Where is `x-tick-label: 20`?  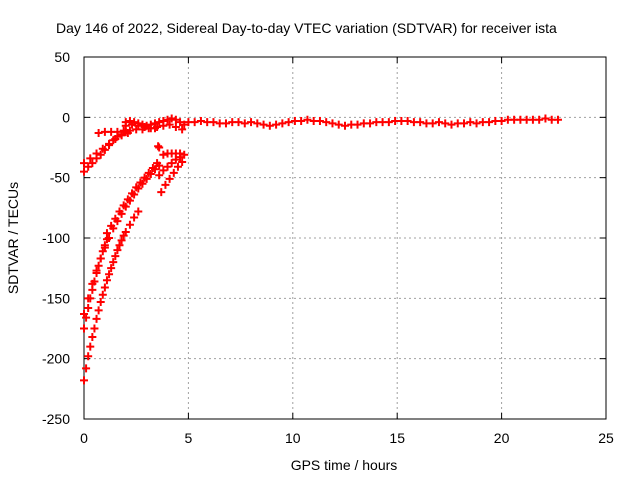
x-tick-label: 20 is located at coordinates (502, 438).